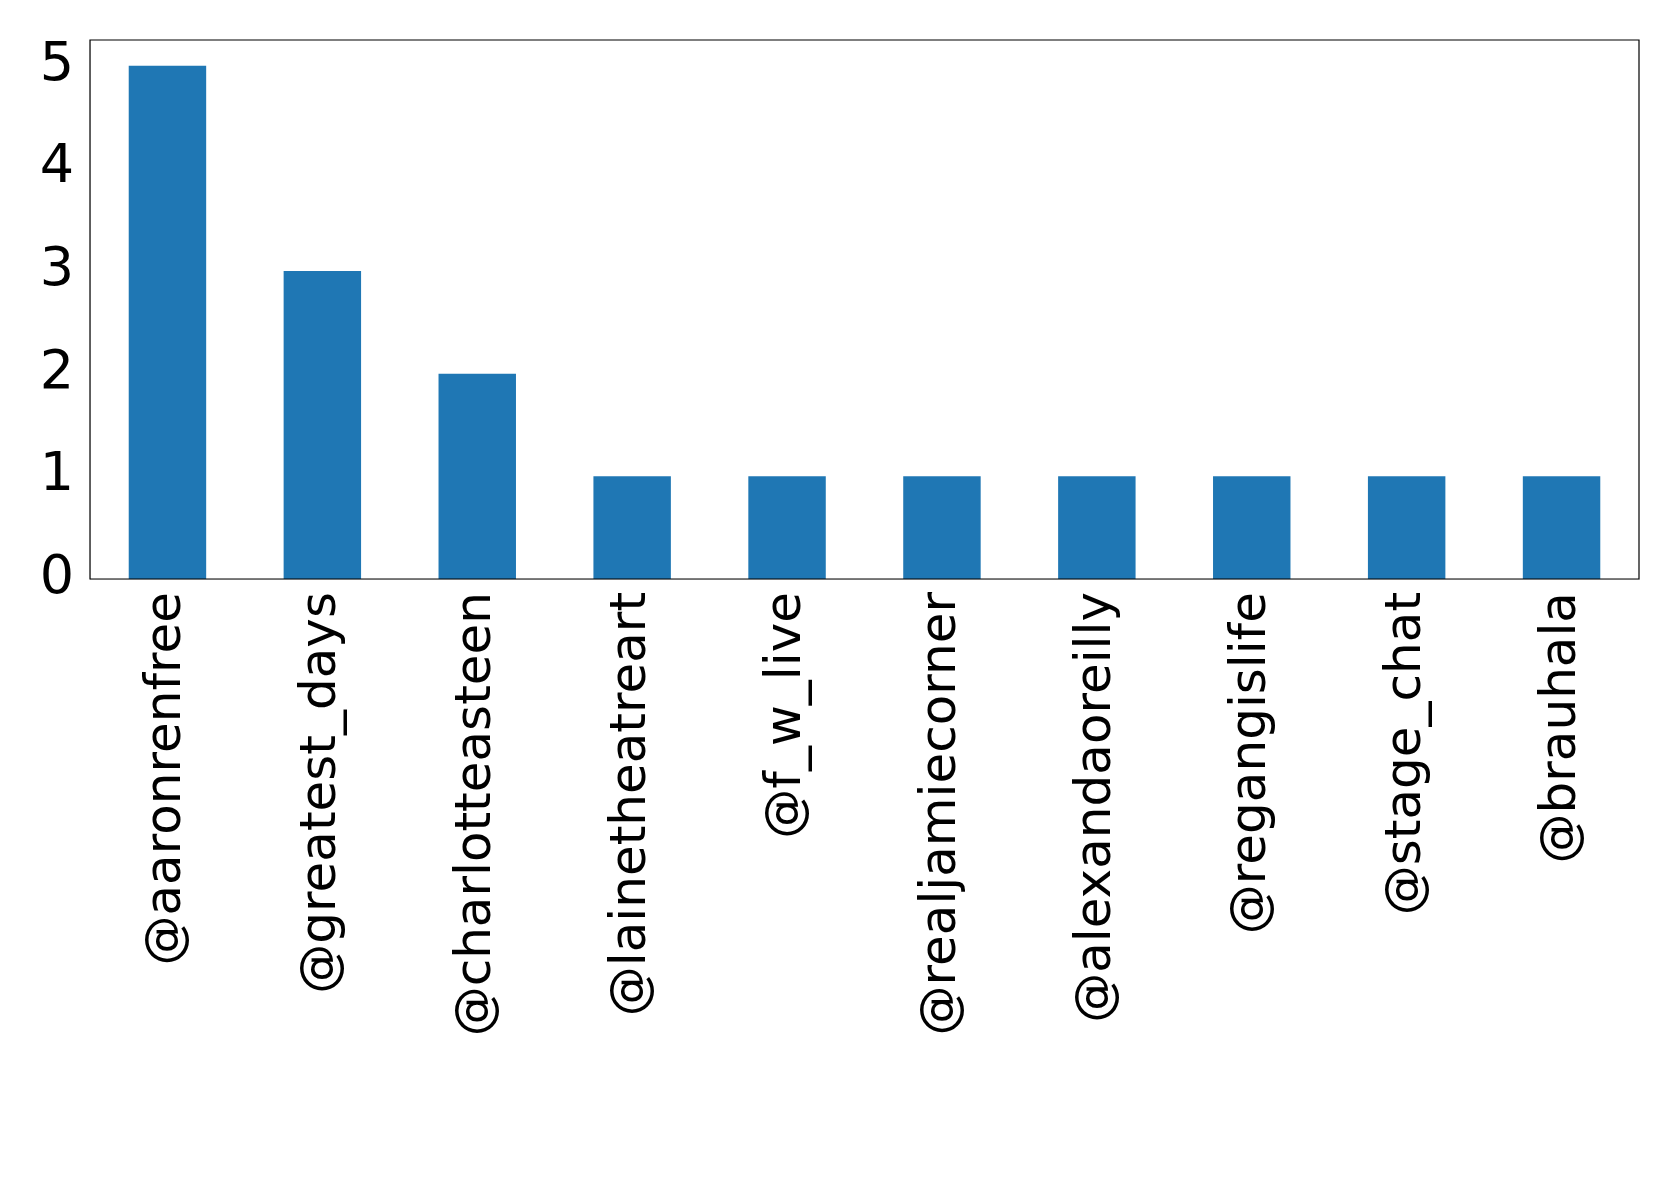  I want to click on x-tick-label: @aaronrenfree, so click(163, 779).